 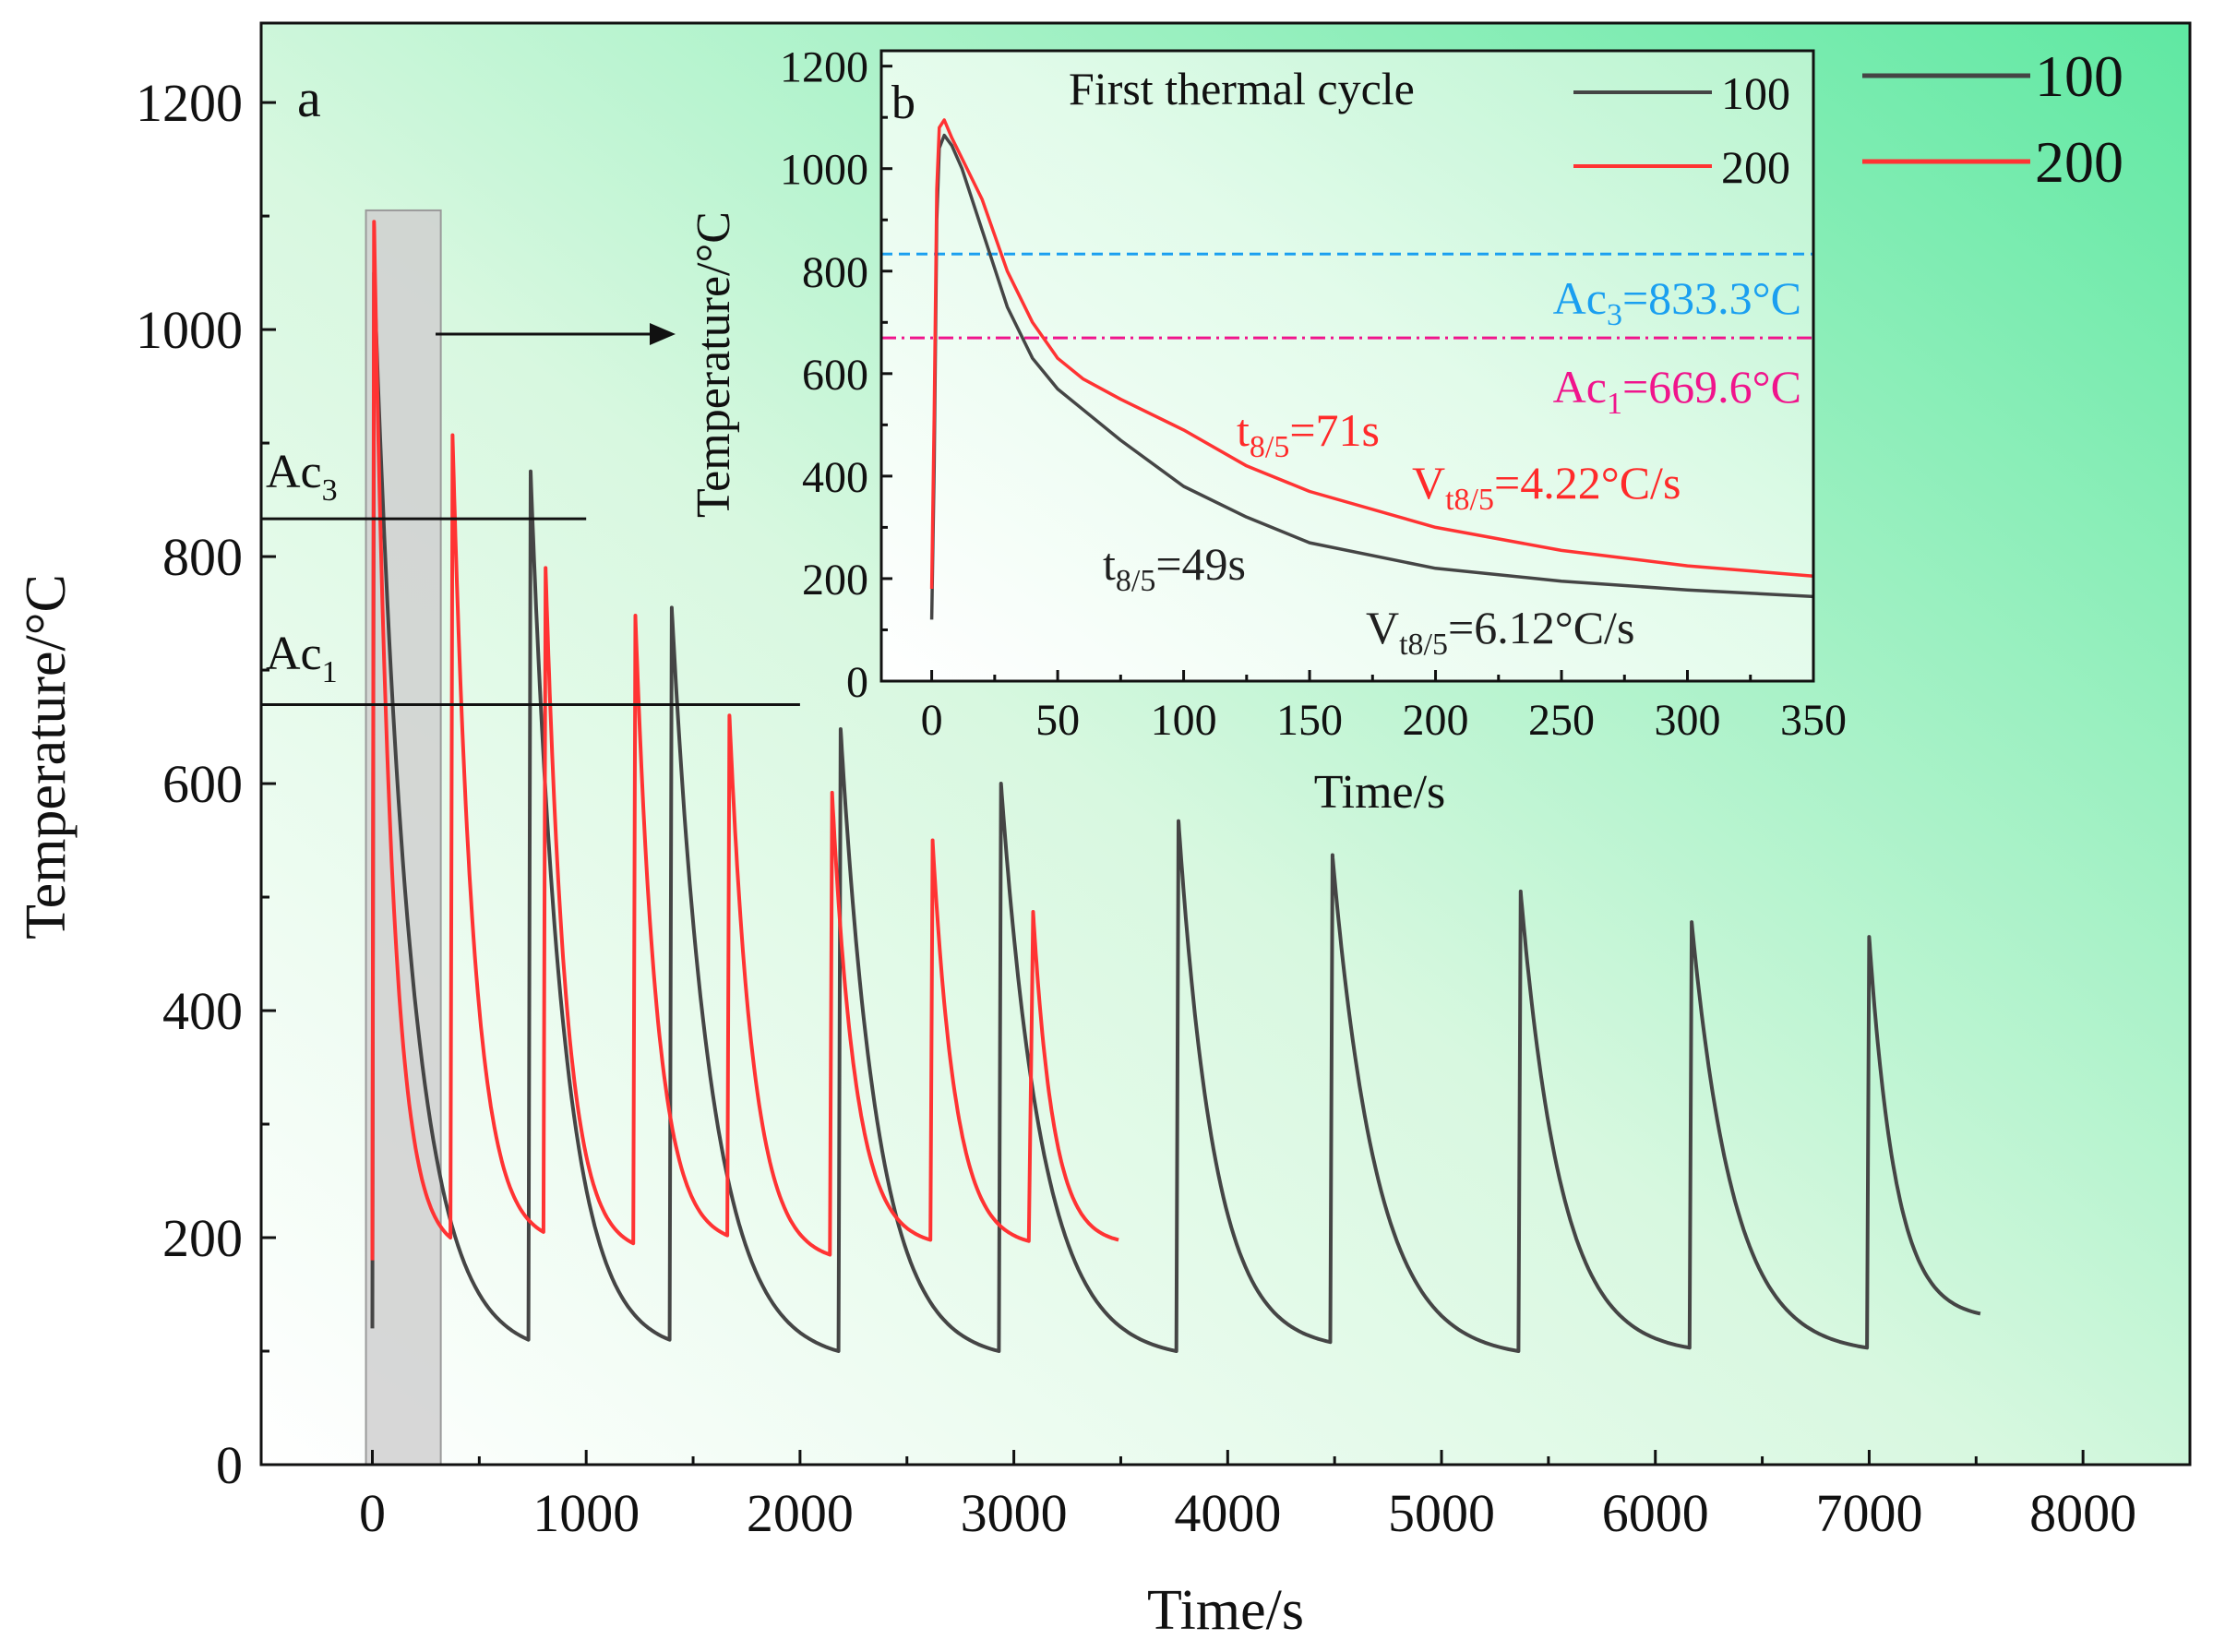 I want to click on inset-x-tick-label: 350, so click(x=1813, y=721).